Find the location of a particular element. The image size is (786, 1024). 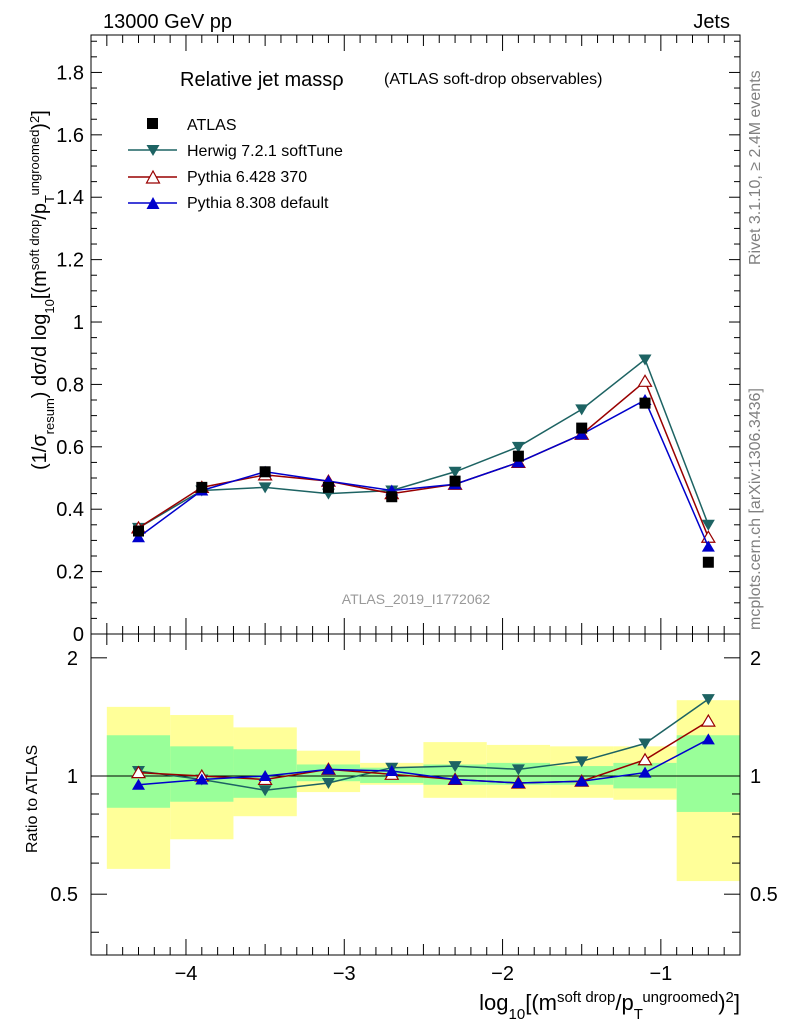

main-y-tick-label: 1.4 is located at coordinates (70, 198).